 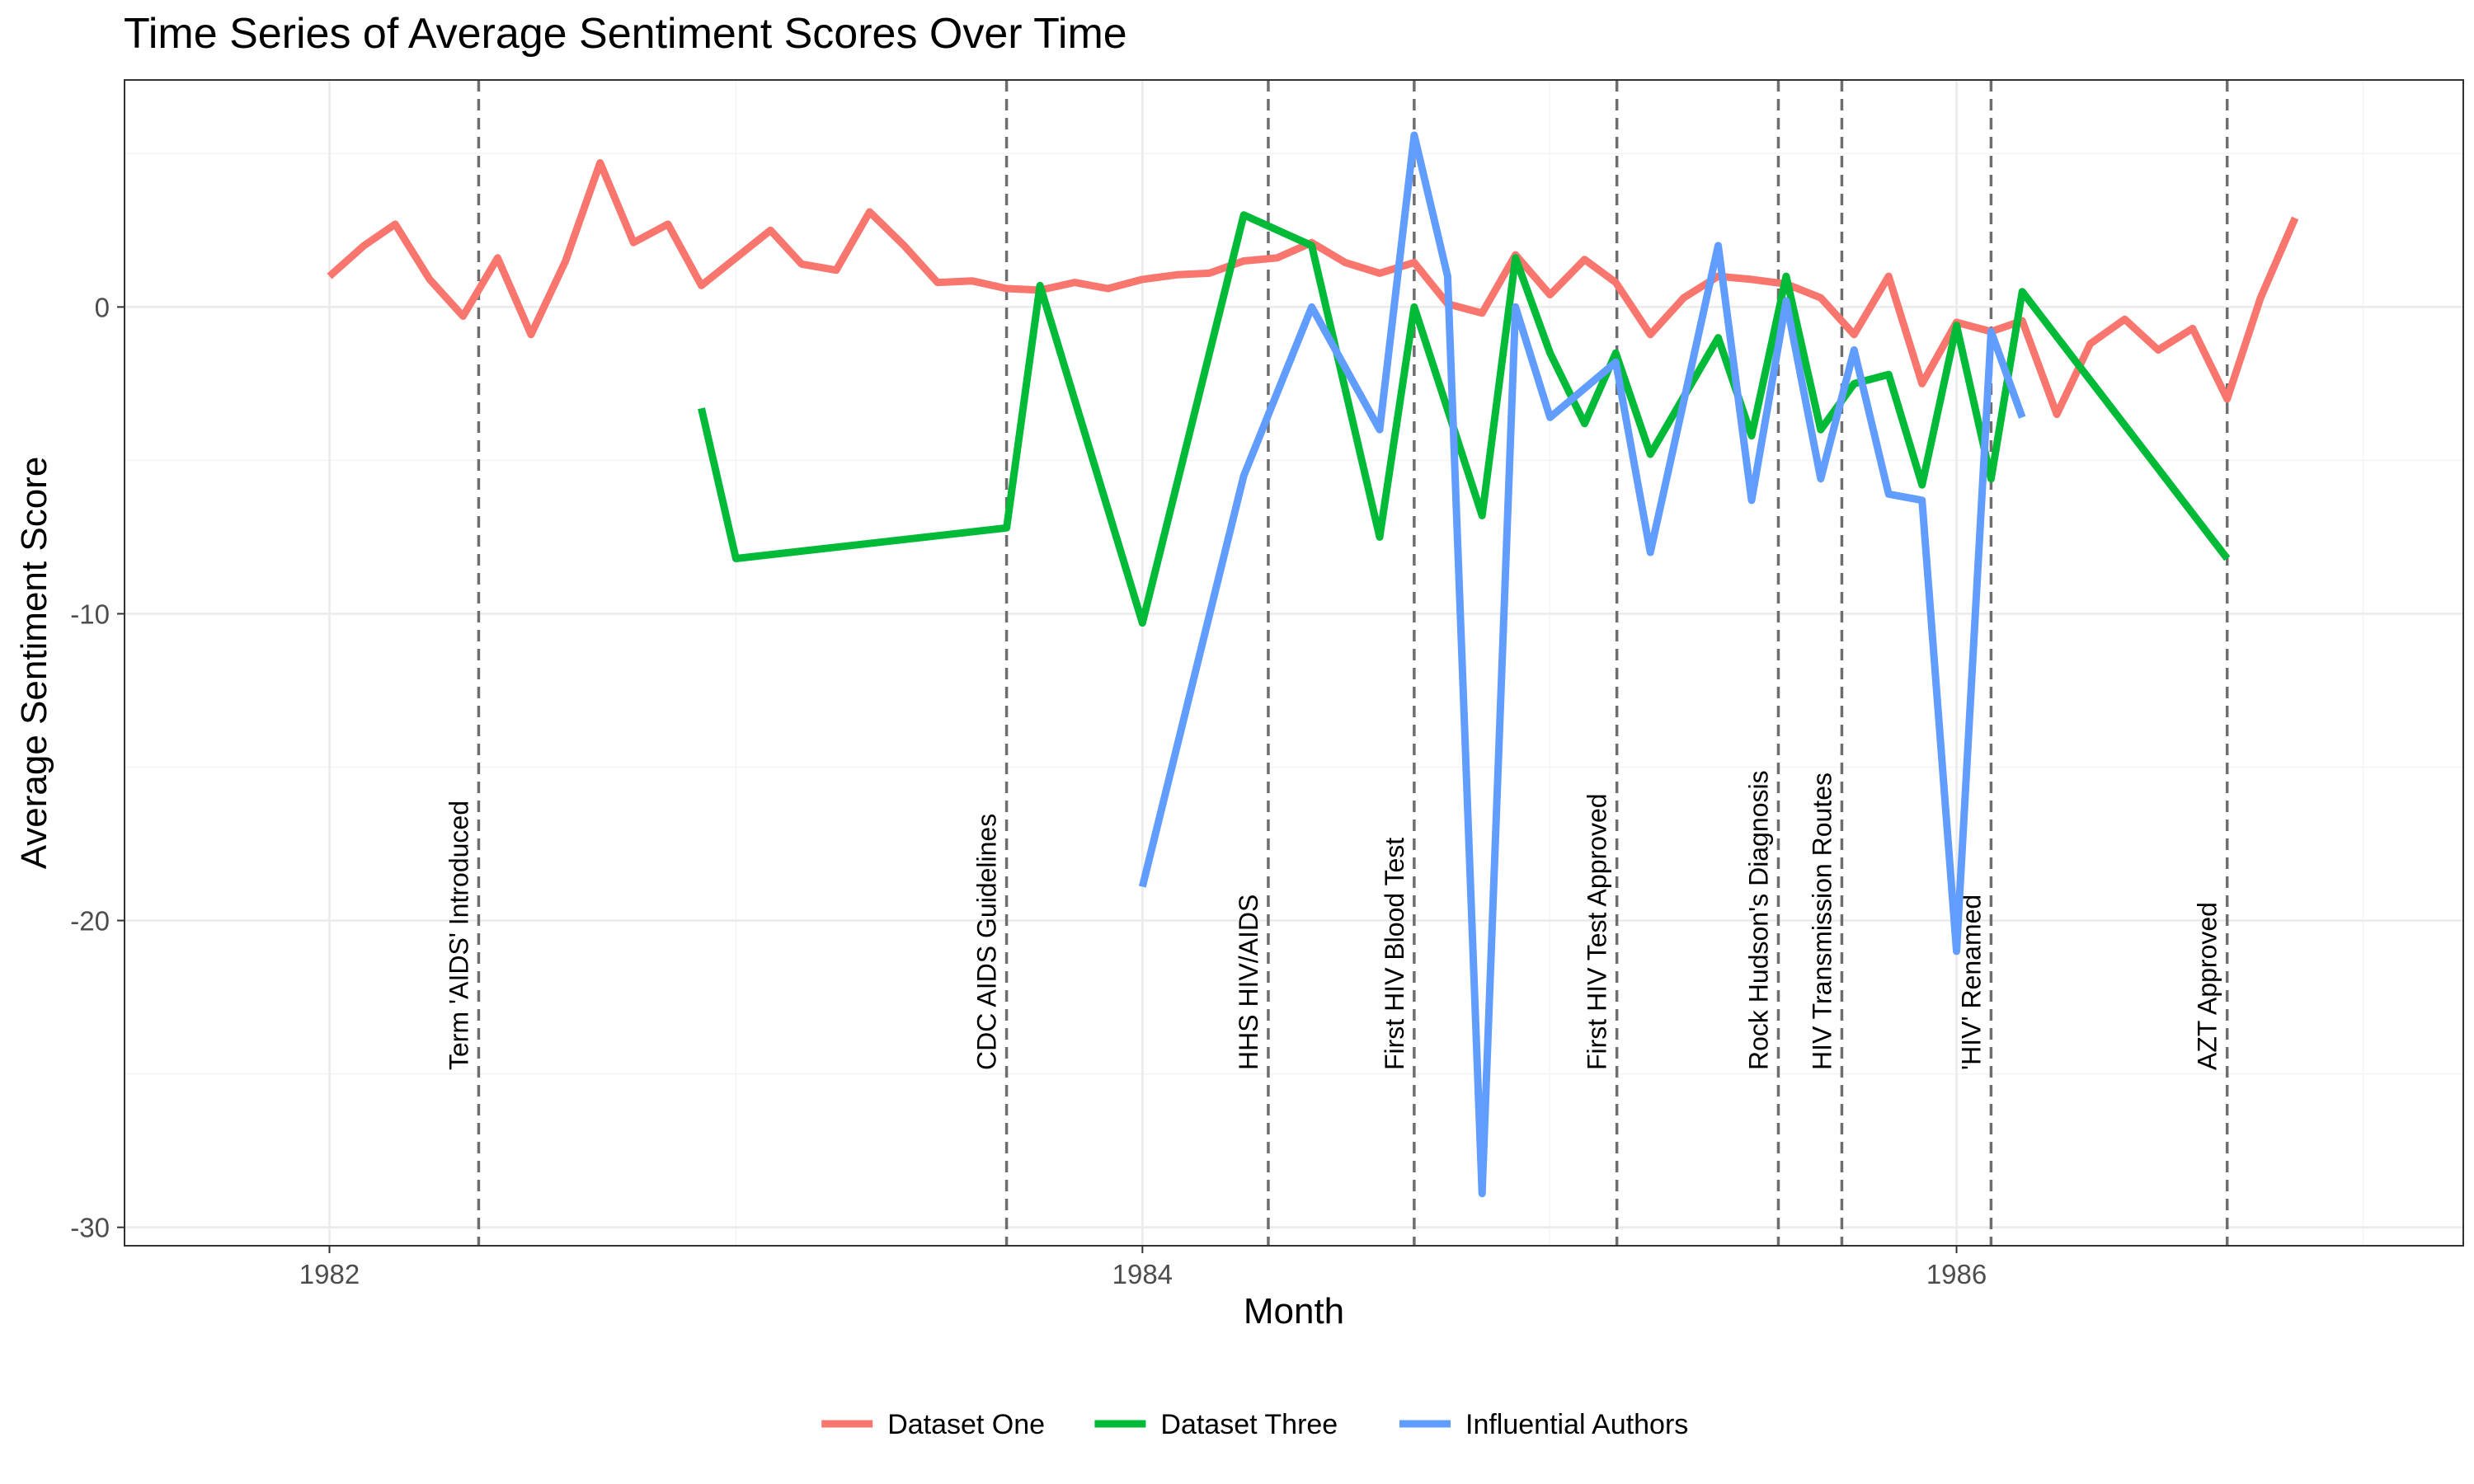 I want to click on x-tick-label: 1982, so click(x=329, y=1274).